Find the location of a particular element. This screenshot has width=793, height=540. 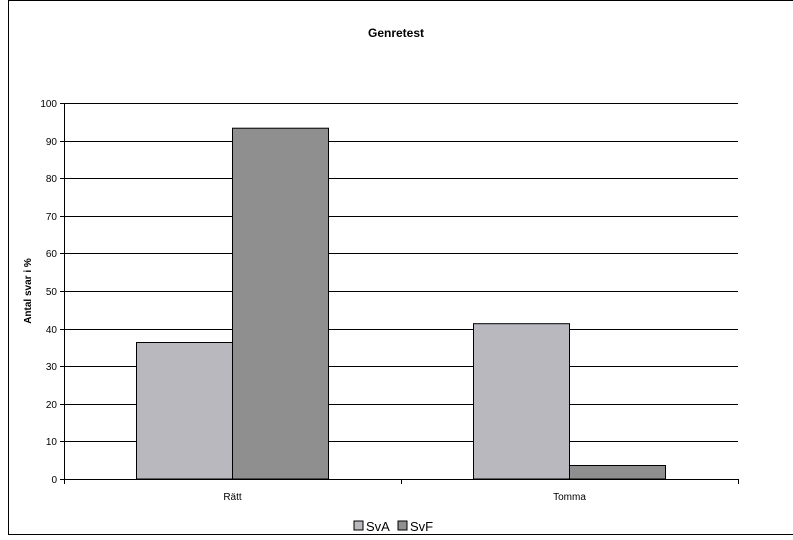

y-tick-label: 30 is located at coordinates (52, 367).